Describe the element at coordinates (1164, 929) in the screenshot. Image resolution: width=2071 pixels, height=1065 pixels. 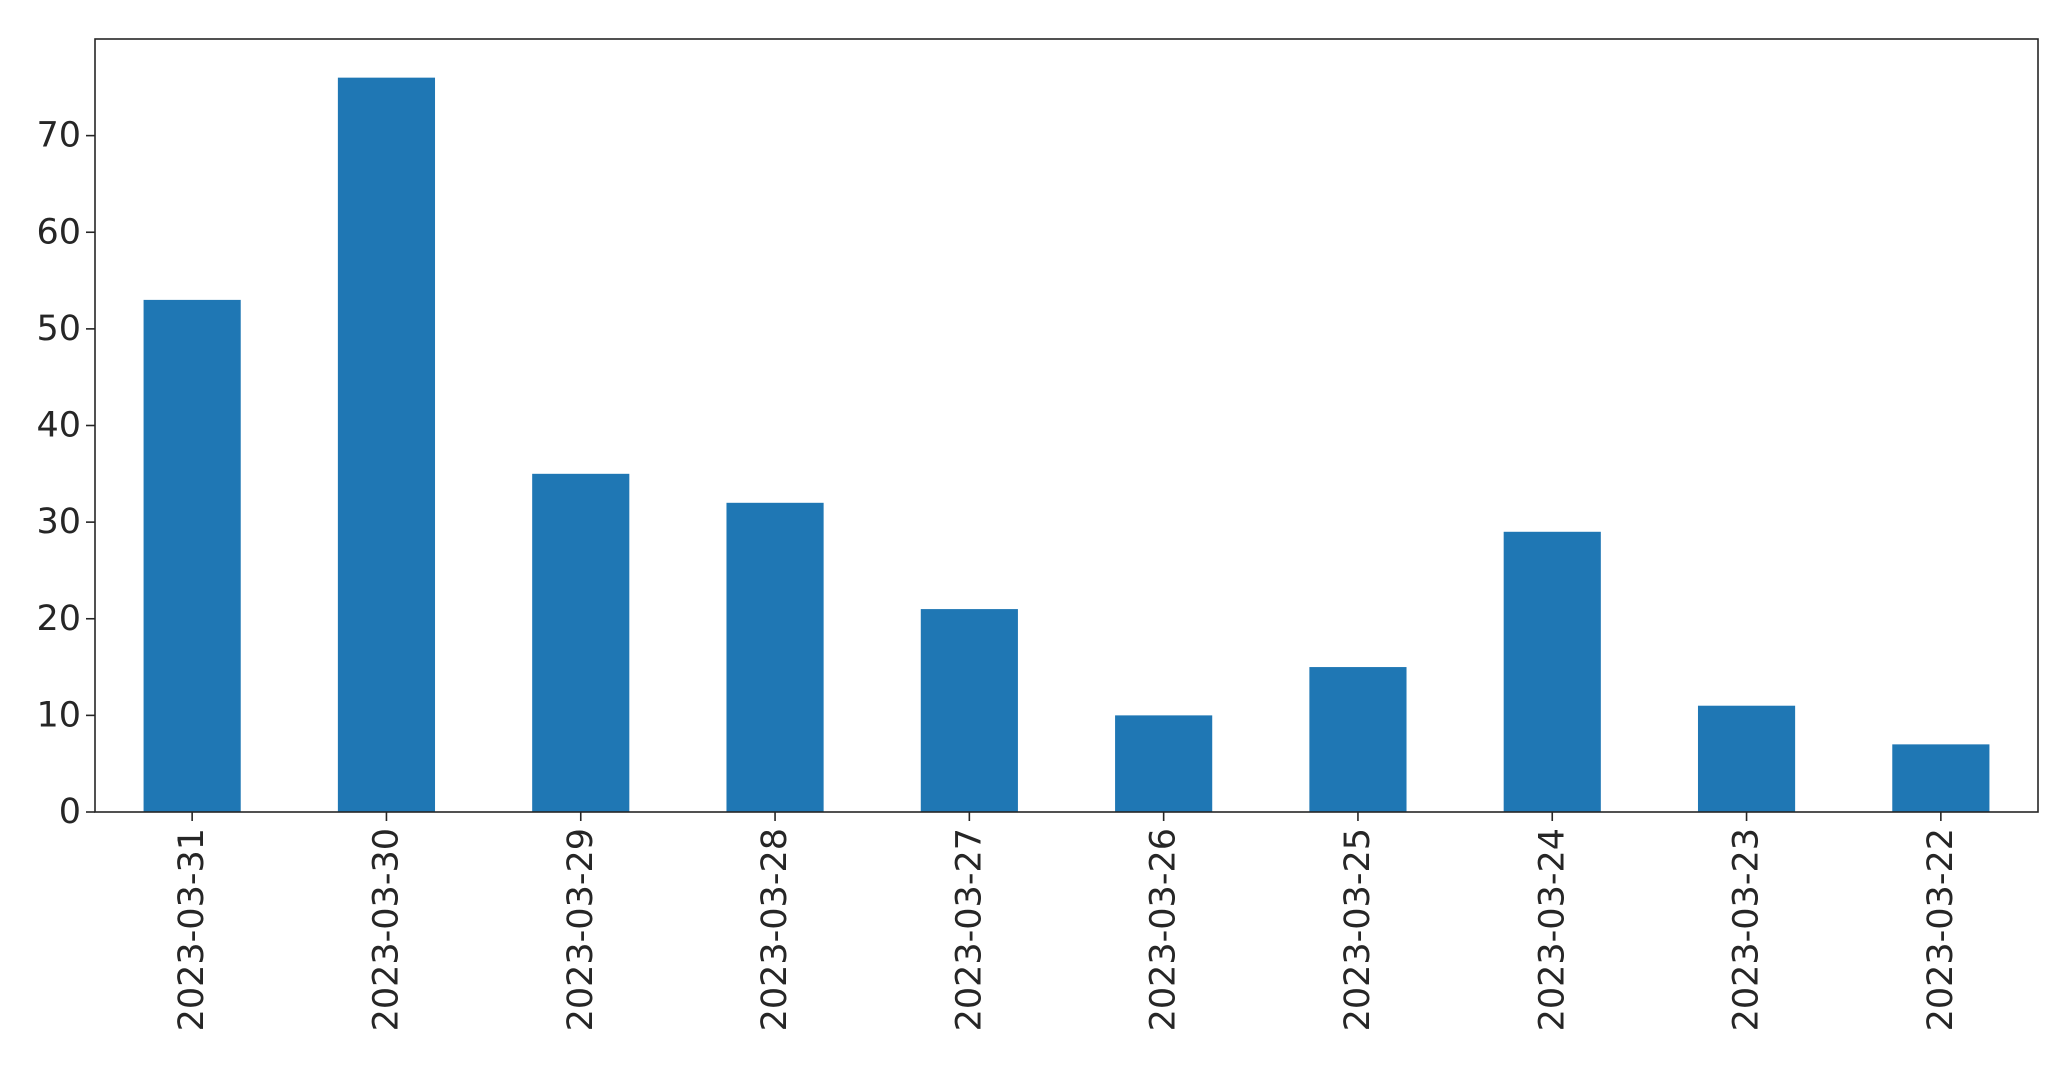
I see `x-tick-label: 2023-03-26` at that location.